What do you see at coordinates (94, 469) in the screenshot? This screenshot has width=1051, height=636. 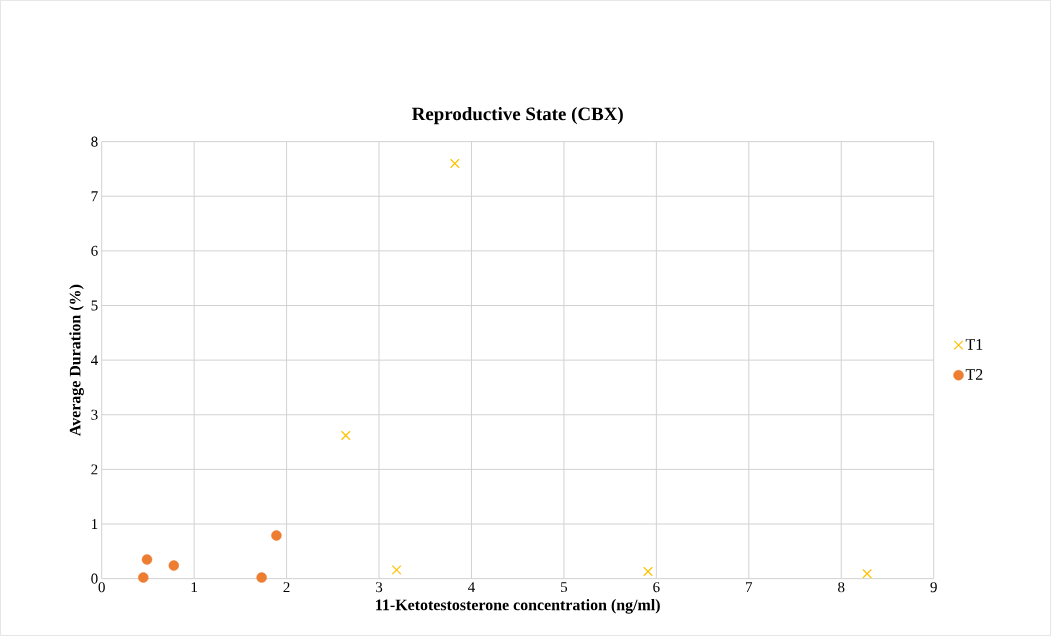 I see `y-tick-label: 2` at bounding box center [94, 469].